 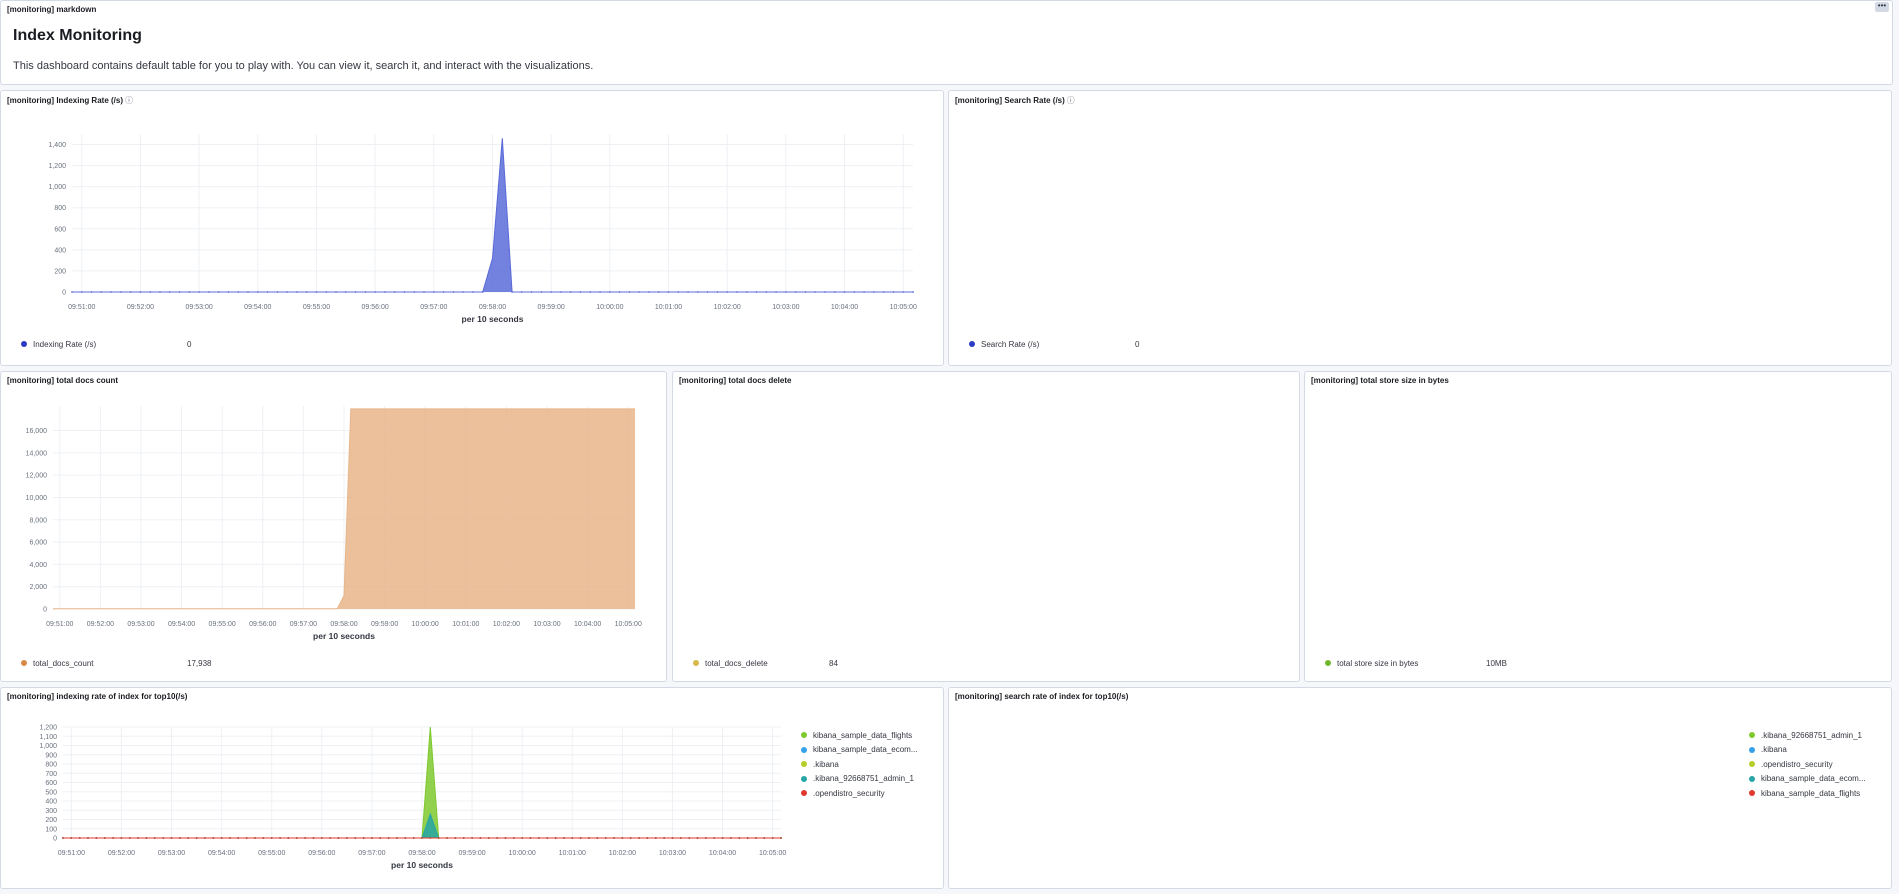 What do you see at coordinates (51, 755) in the screenshot?
I see `y-tick-label: 900` at bounding box center [51, 755].